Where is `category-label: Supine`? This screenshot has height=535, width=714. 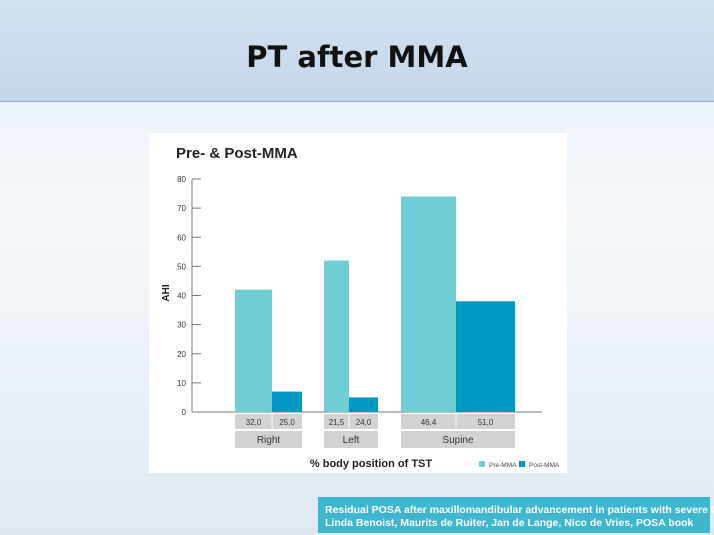
category-label: Supine is located at coordinates (458, 440).